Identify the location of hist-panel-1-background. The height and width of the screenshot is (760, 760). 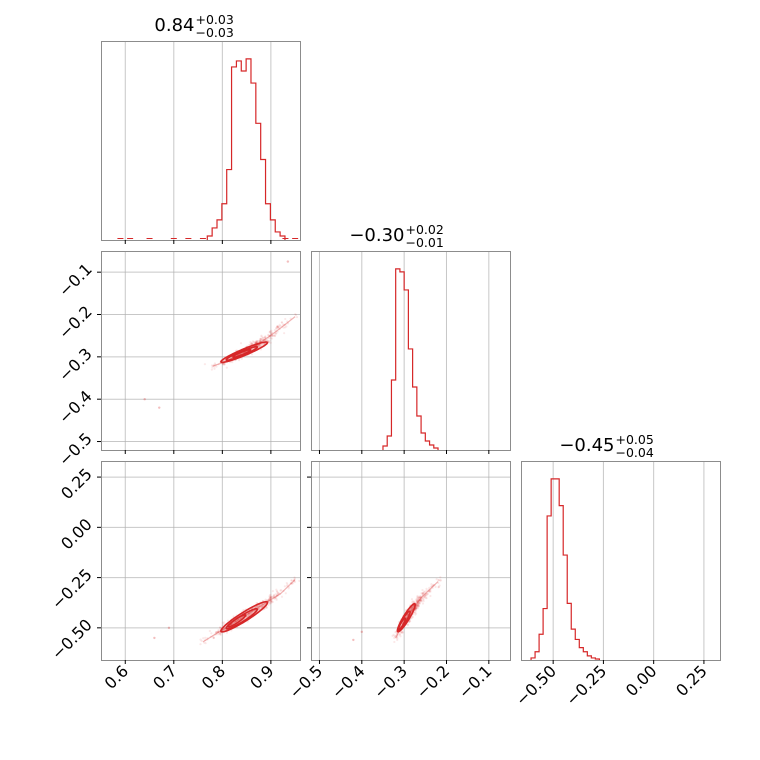
(410, 350).